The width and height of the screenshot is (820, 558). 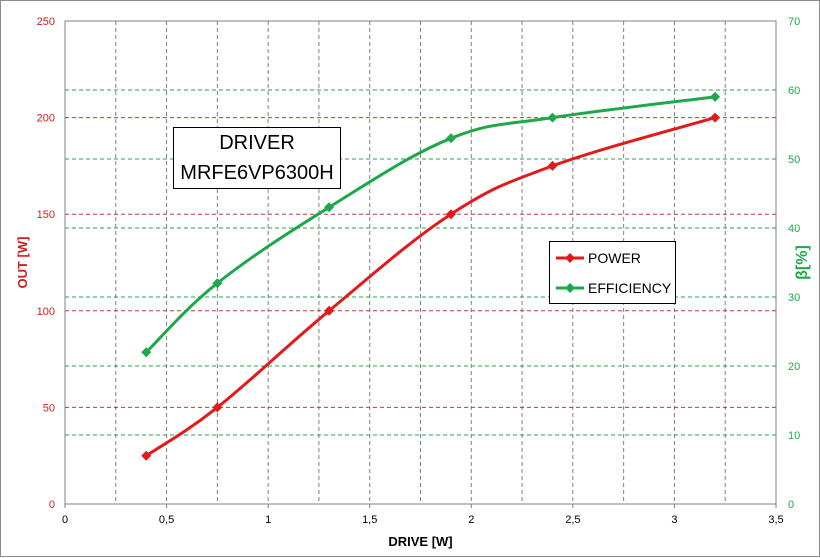 I want to click on y2-tick-label: 40, so click(x=794, y=229).